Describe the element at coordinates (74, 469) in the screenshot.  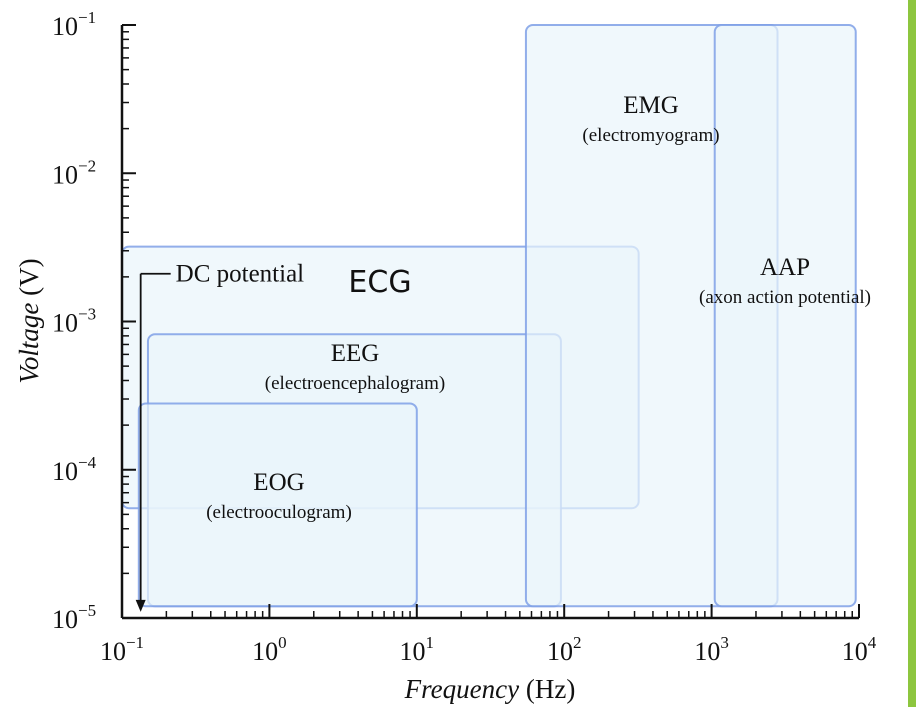
I see `y-tick-label: 10⁻⁴` at that location.